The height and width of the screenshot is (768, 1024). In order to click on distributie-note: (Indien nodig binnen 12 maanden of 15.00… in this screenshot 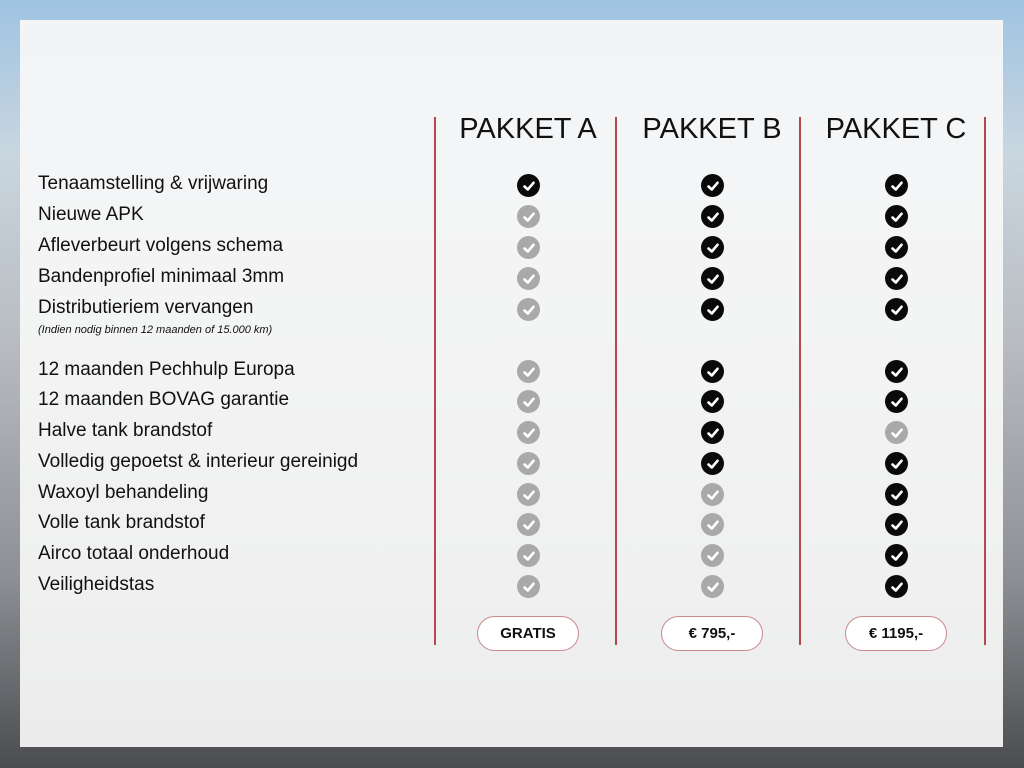, I will do `click(155, 330)`.